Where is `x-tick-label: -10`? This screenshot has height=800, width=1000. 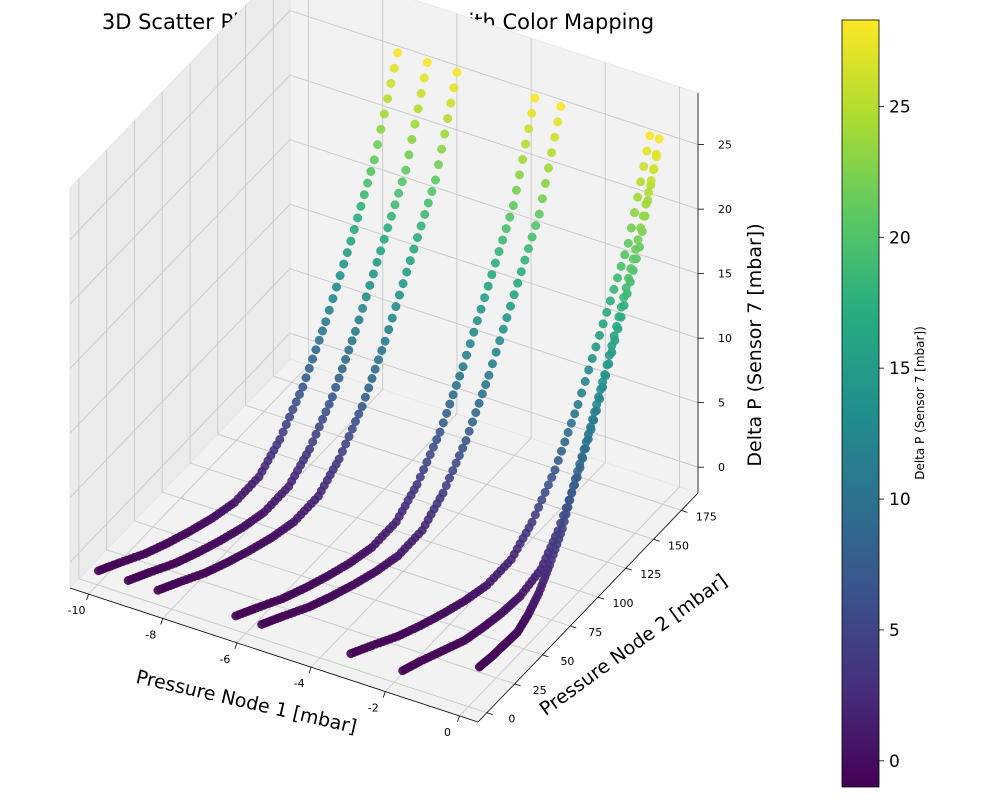 x-tick-label: -10 is located at coordinates (77, 610).